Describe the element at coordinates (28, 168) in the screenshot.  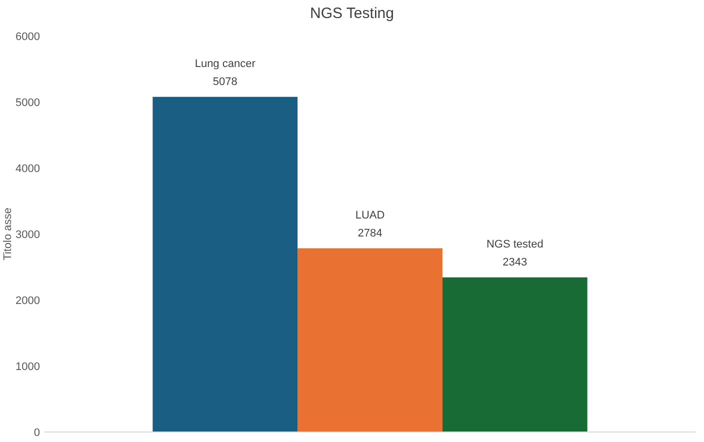
I see `y-tick-label: 4000` at that location.